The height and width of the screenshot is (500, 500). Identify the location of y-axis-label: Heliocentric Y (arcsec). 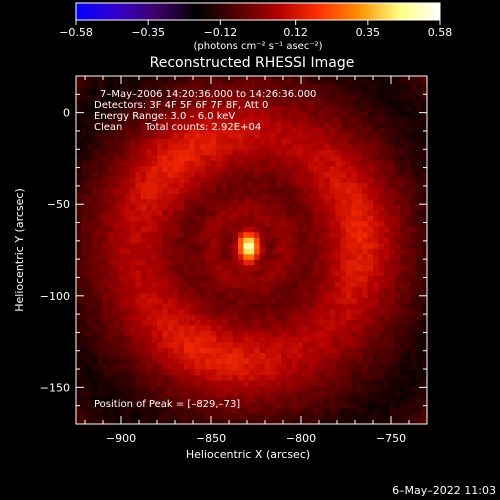
(19, 250).